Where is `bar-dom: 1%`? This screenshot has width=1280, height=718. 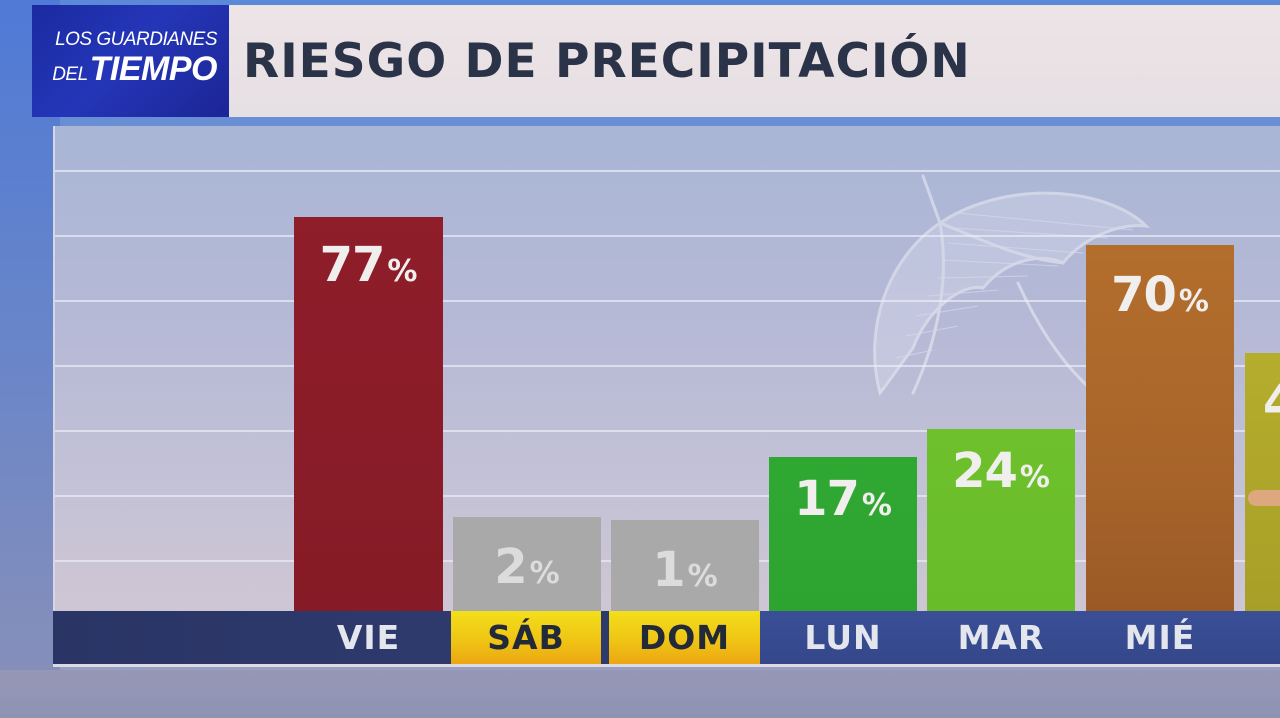 bar-dom: 1% is located at coordinates (685, 565).